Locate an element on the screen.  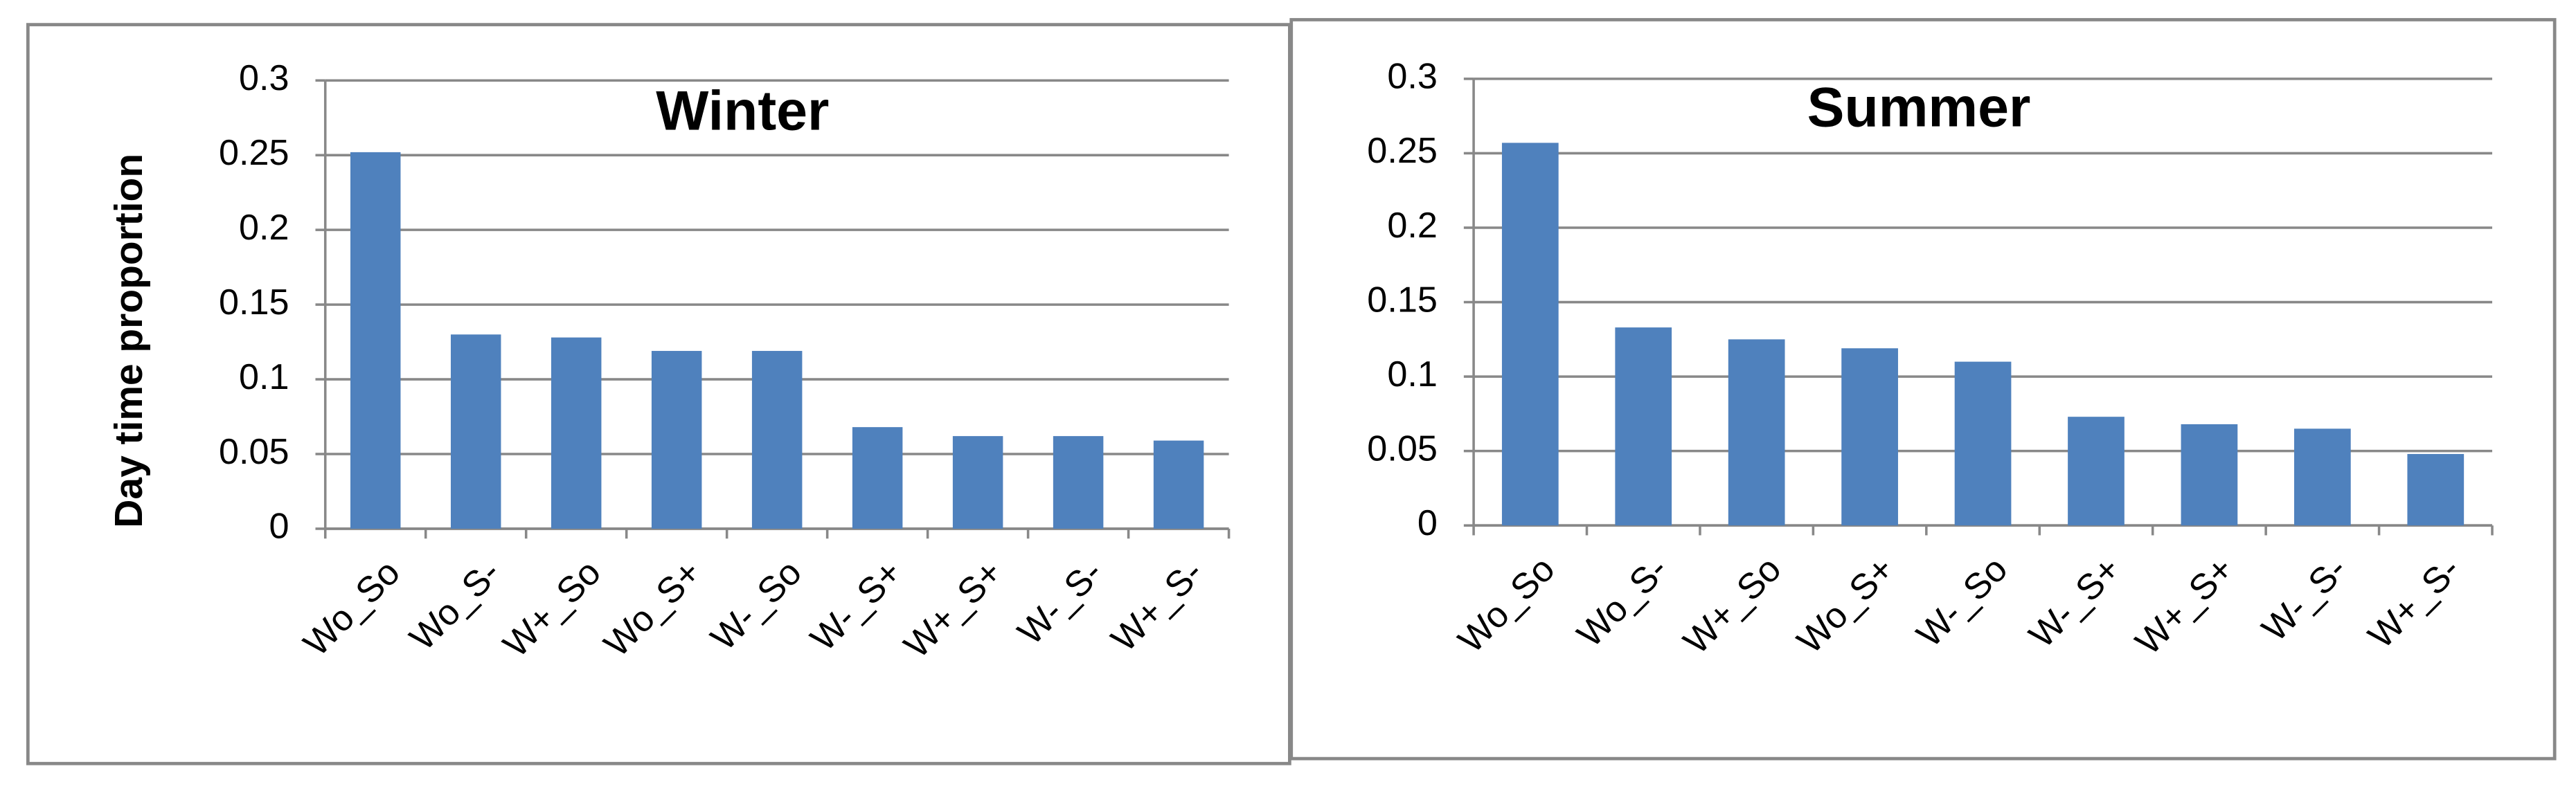
chart-title: Summer is located at coordinates (1919, 108).